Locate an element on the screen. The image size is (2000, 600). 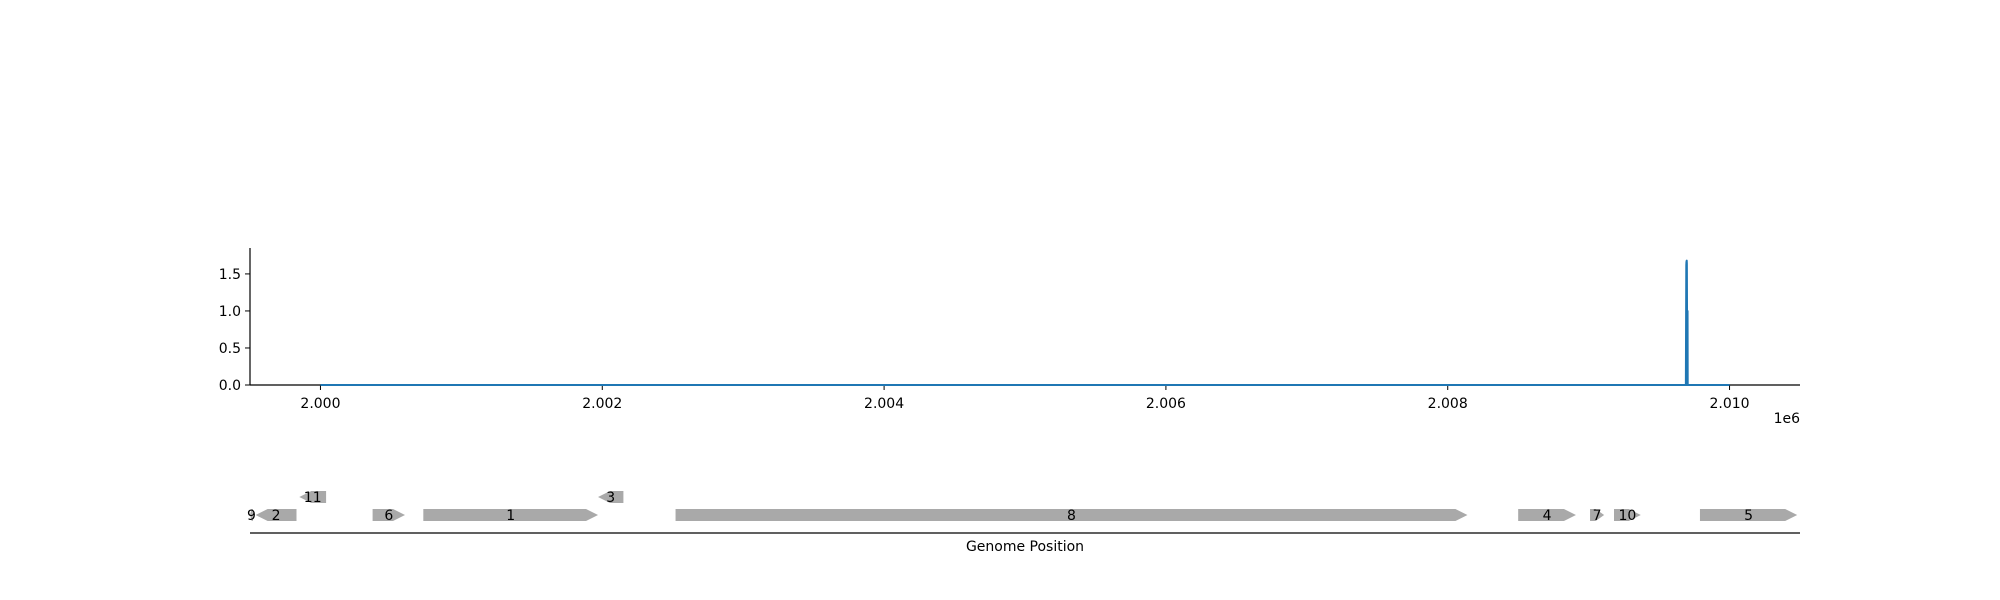
x-tick-label: 2.000 is located at coordinates (320, 404).